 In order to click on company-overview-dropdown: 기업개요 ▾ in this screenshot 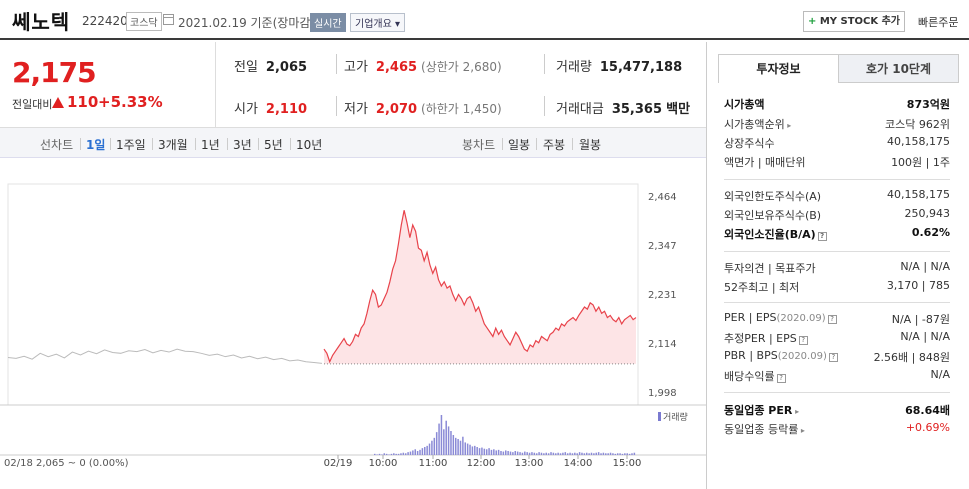, I will do `click(378, 22)`.